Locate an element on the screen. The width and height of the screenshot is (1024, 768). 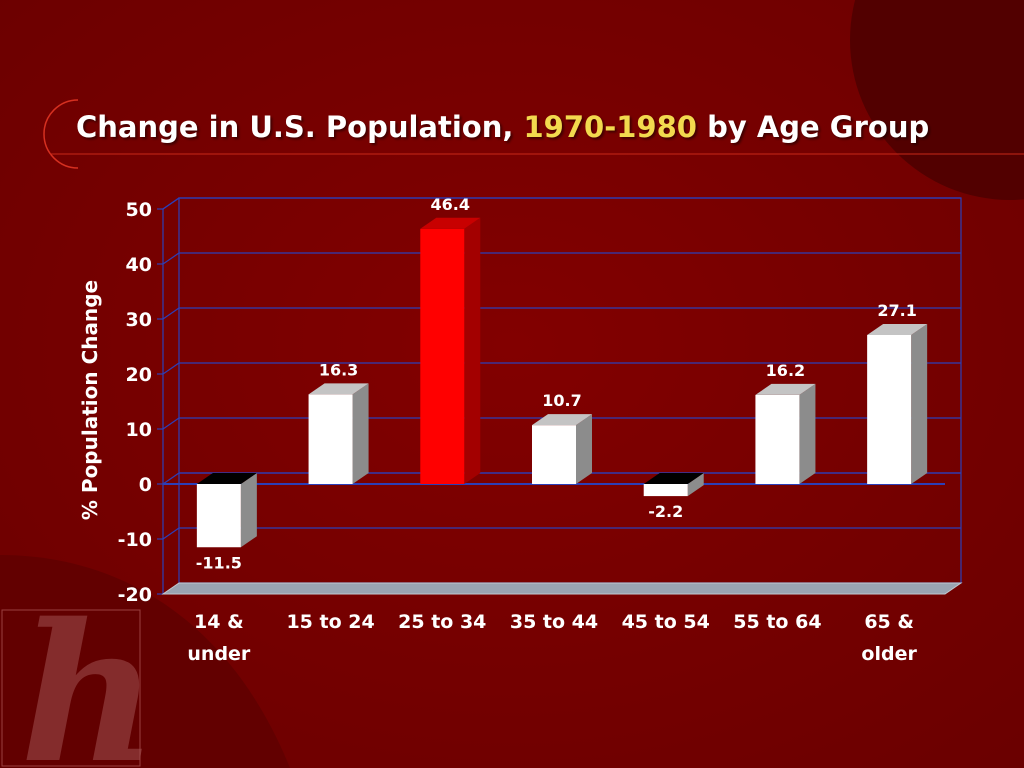
data-label: -11.5 is located at coordinates (219, 562).